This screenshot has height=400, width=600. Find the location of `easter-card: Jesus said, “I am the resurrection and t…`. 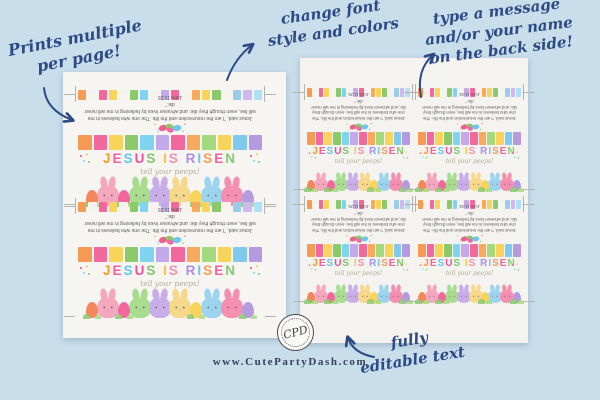

easter-card: Jesus said, “I am the resurrection and t… is located at coordinates (170, 146).